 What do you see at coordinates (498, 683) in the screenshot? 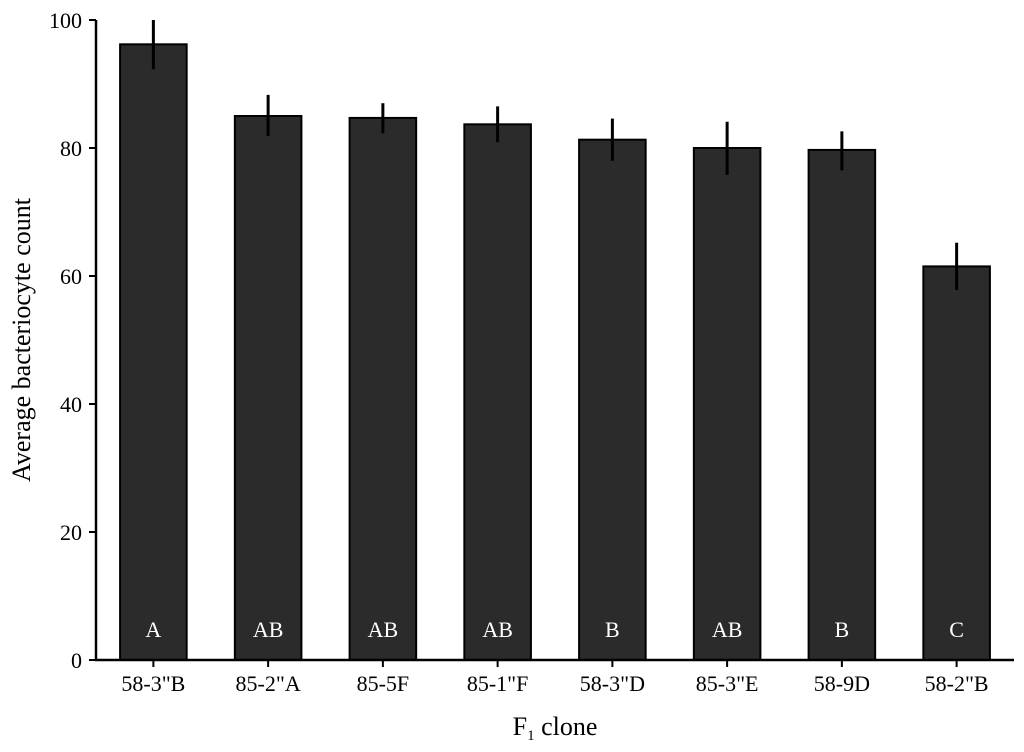
I see `x-tick-label: 85-1"F` at bounding box center [498, 683].